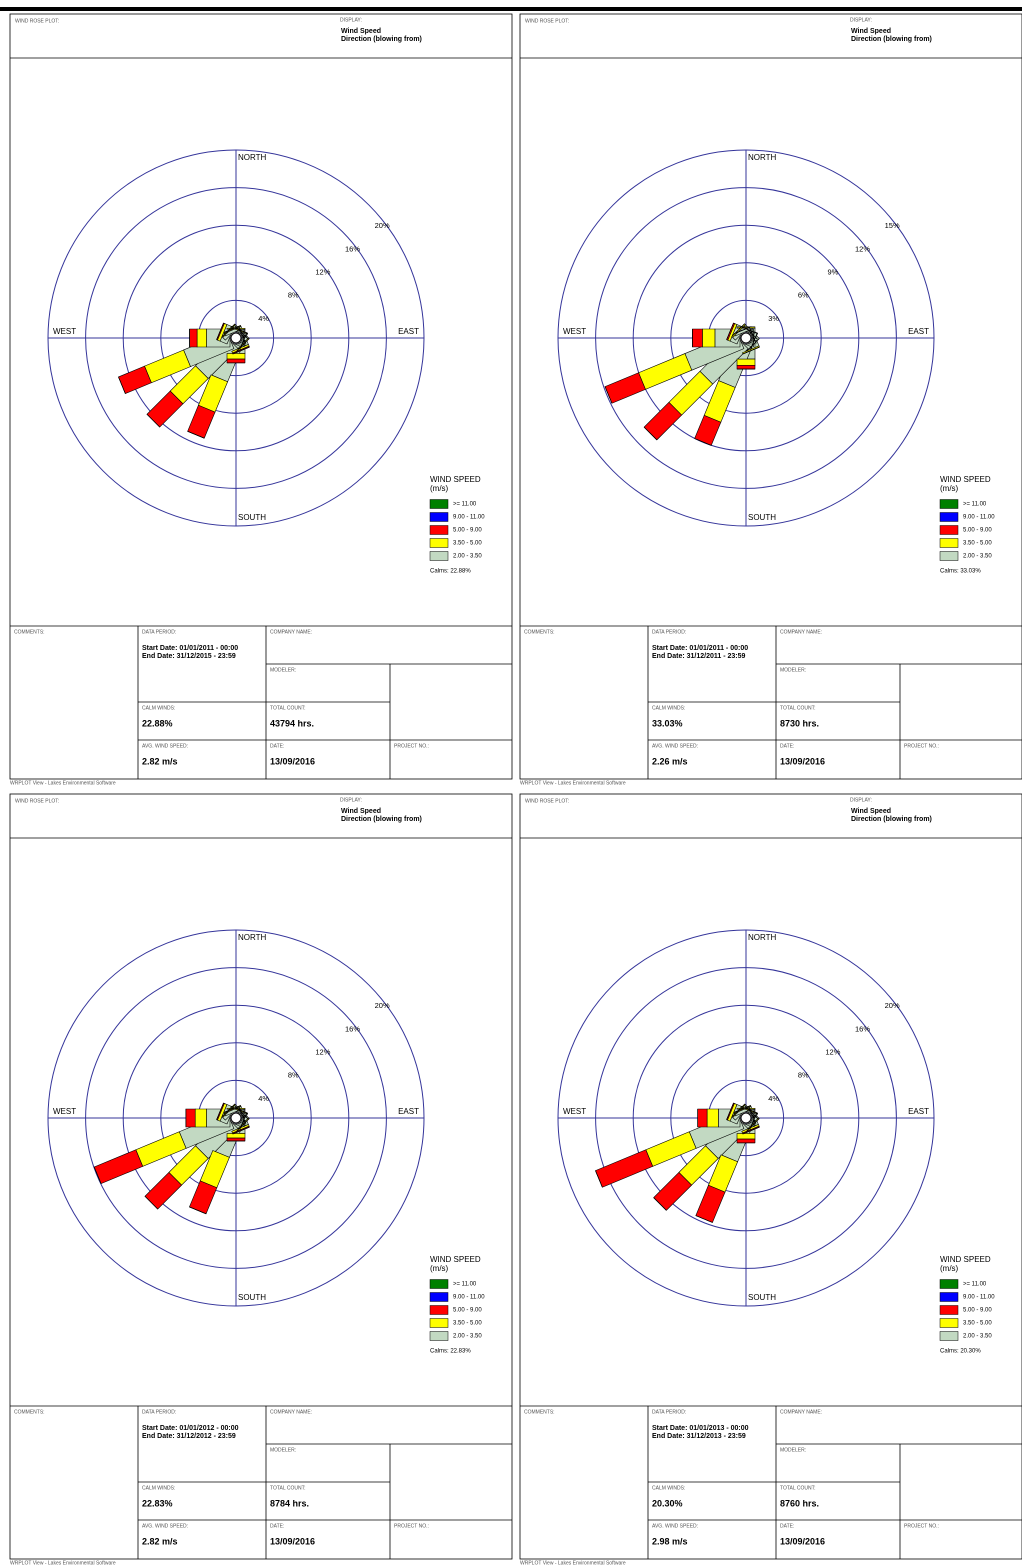  What do you see at coordinates (157, 1503) in the screenshot?
I see `form-value: 22.83%` at bounding box center [157, 1503].